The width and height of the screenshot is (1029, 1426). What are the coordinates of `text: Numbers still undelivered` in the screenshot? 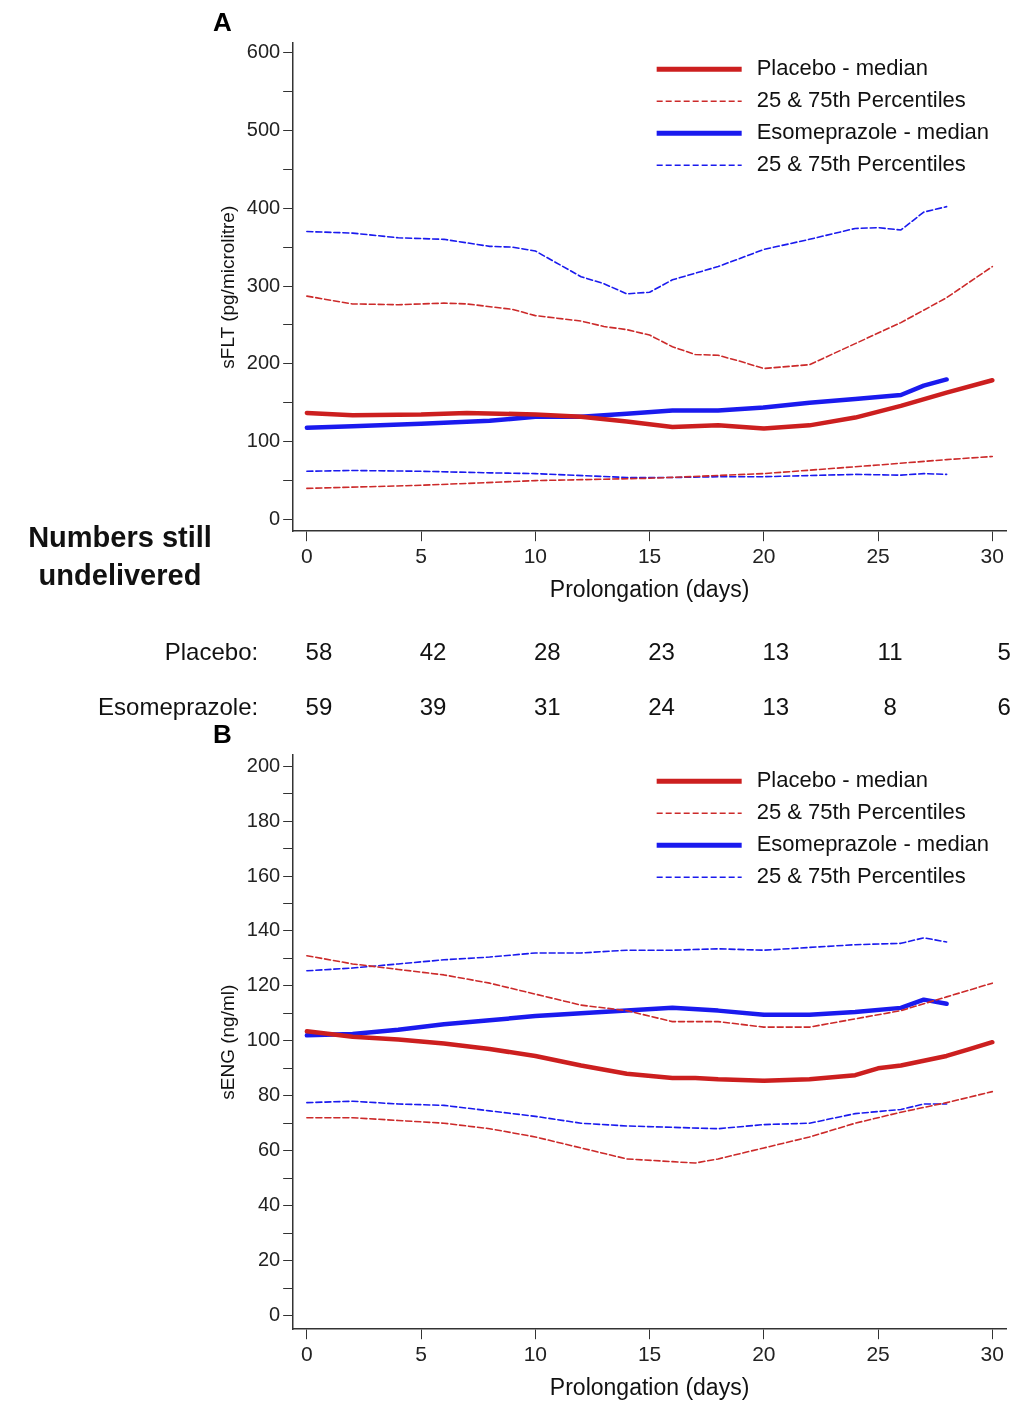 It's located at (120, 556).